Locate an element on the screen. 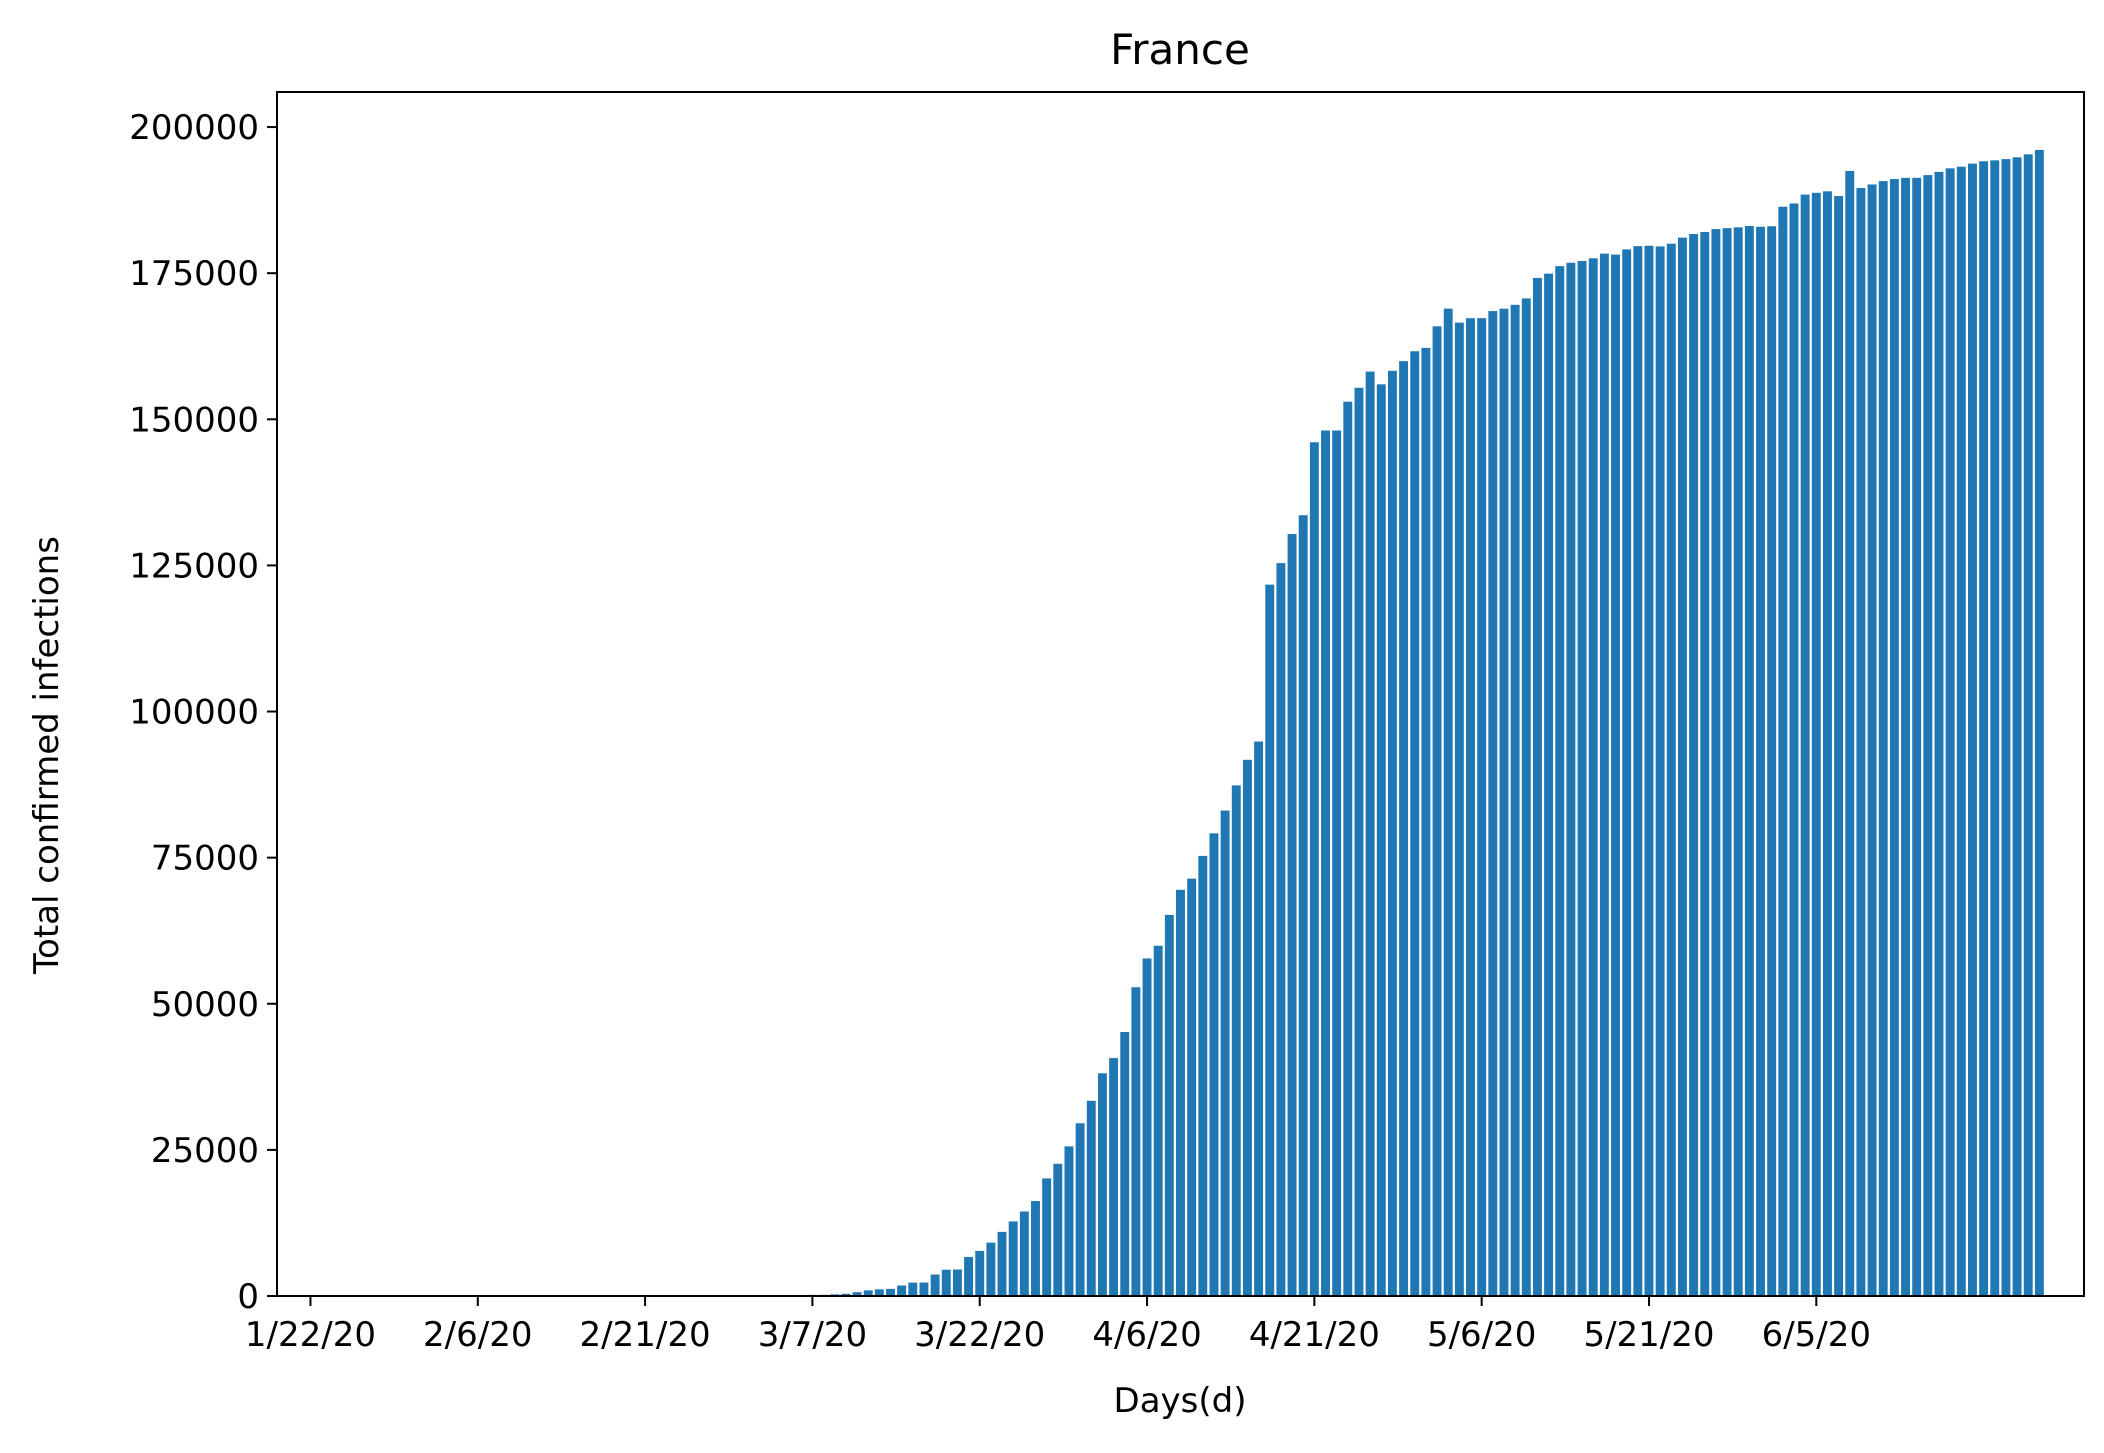 The height and width of the screenshot is (1453, 2104). x-tick-label: 6/5/20 is located at coordinates (1816, 1335).